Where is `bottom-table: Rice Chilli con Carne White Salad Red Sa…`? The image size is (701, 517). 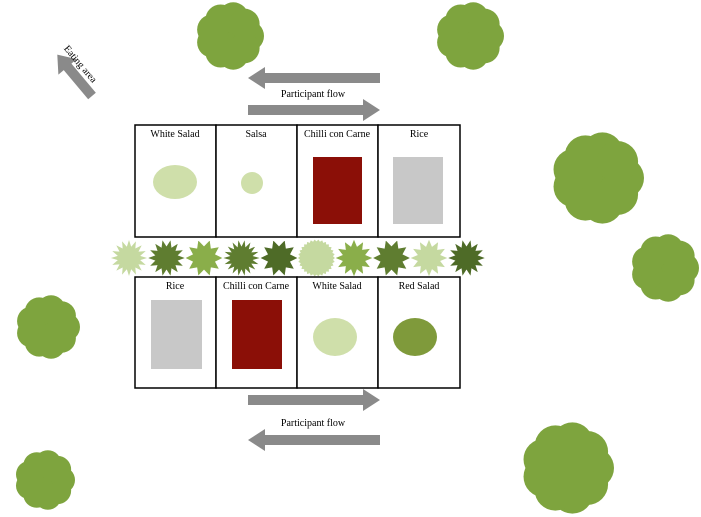 bottom-table: Rice Chilli con Carne White Salad Red Sa… is located at coordinates (297, 332).